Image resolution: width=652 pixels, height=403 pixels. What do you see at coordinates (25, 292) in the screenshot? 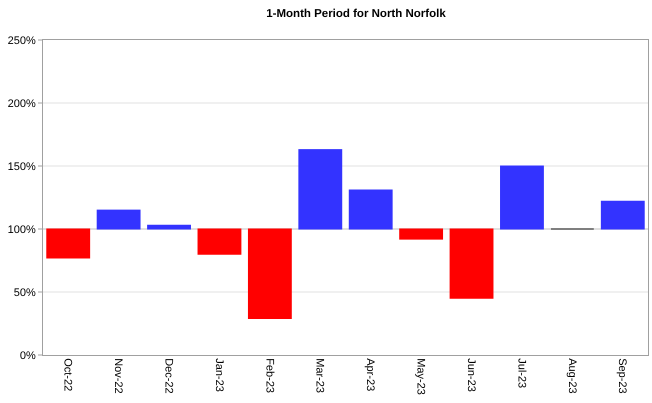
I see `y-tick-label: 50%` at bounding box center [25, 292].